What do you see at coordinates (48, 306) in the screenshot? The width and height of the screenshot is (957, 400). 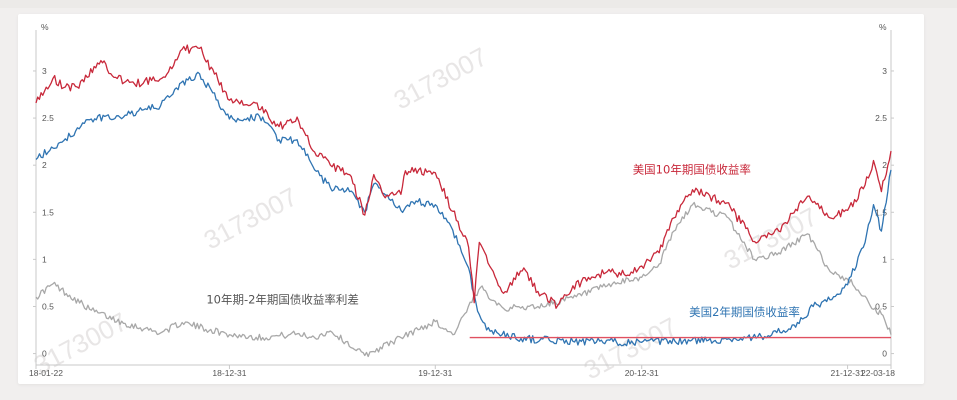 I see `y-tick-label-left: 0.5` at bounding box center [48, 306].